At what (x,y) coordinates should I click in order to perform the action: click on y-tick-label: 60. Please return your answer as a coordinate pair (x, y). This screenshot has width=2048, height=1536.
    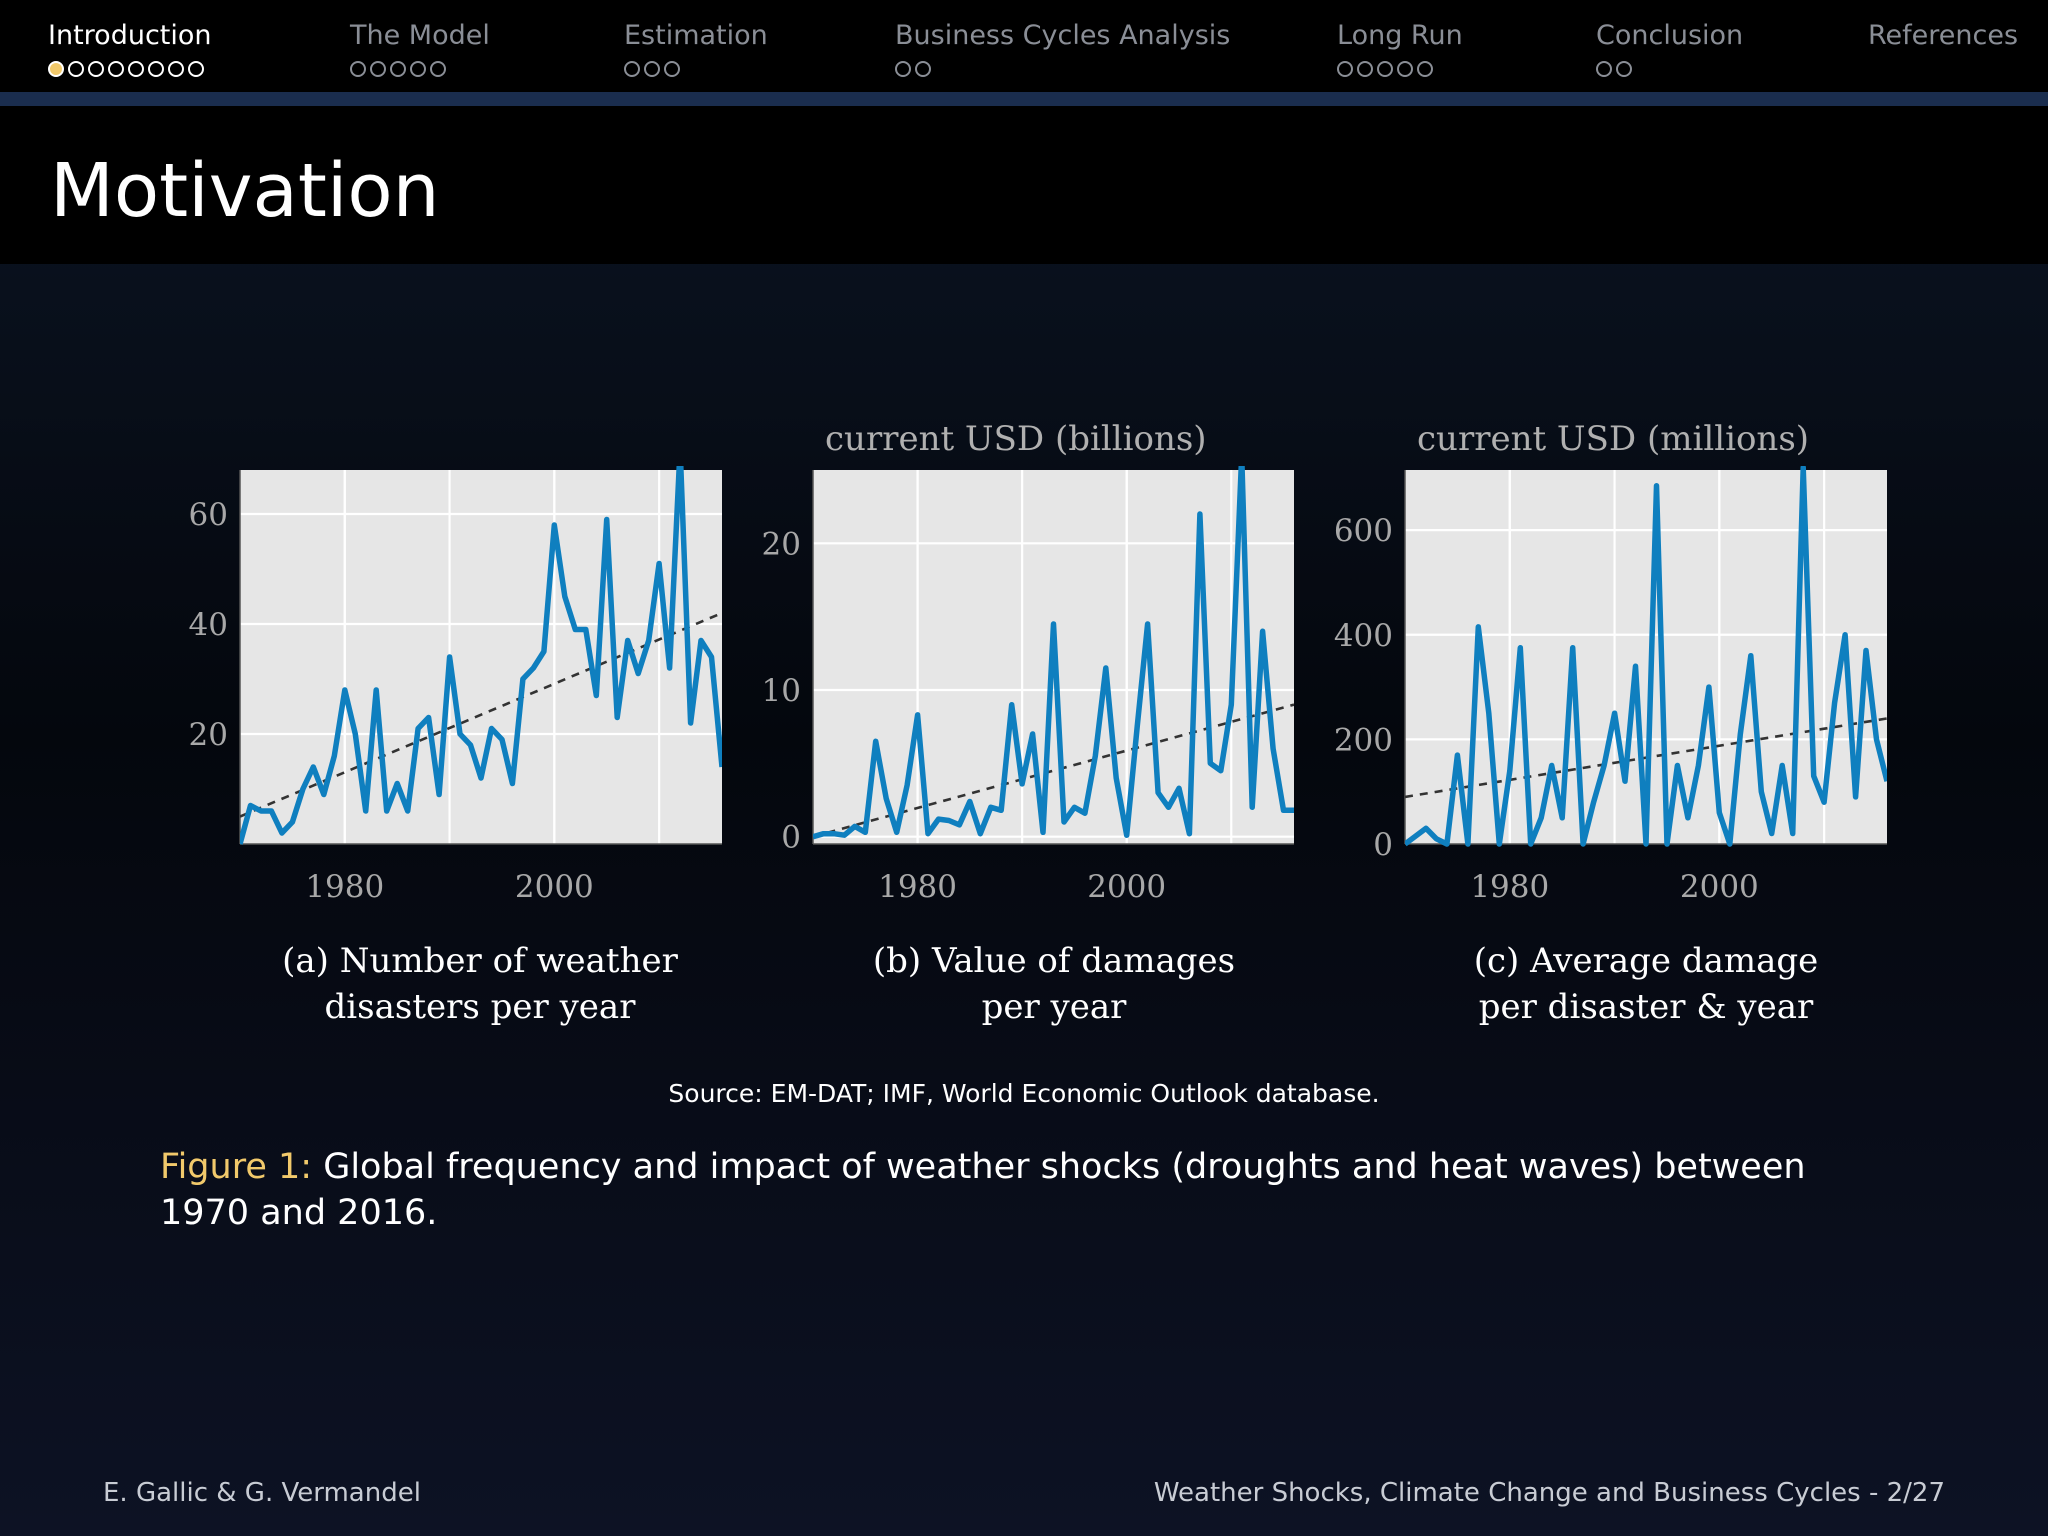
    Looking at the image, I should click on (208, 515).